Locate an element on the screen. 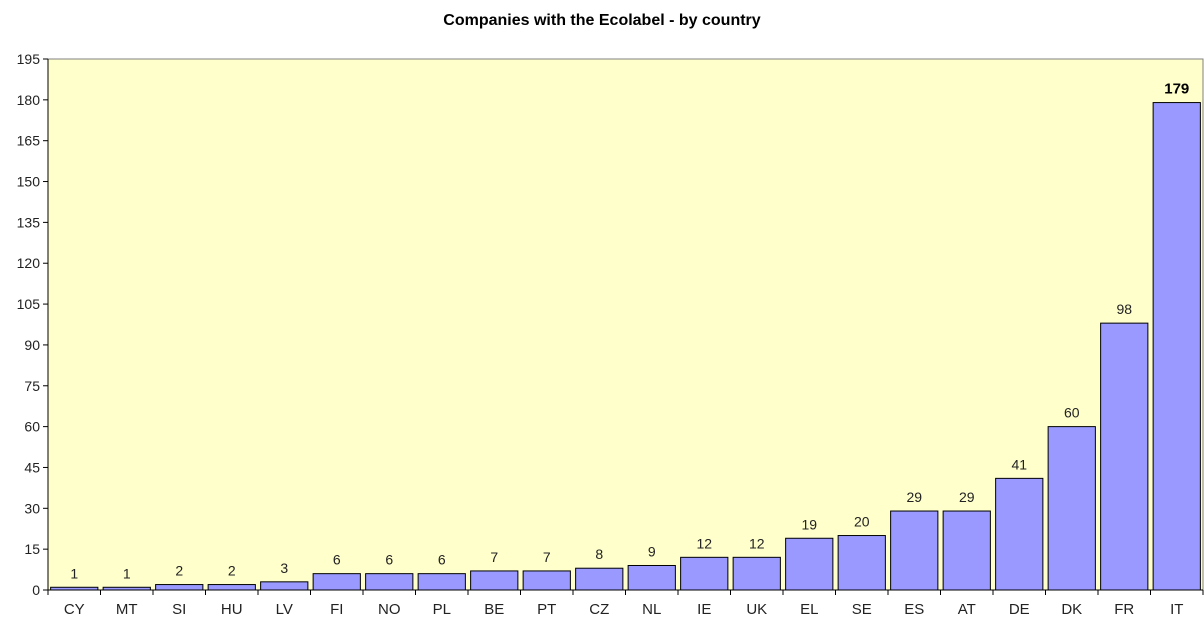 Image resolution: width=1204 pixels, height=625 pixels. x-tick-label: DK is located at coordinates (1071, 609).